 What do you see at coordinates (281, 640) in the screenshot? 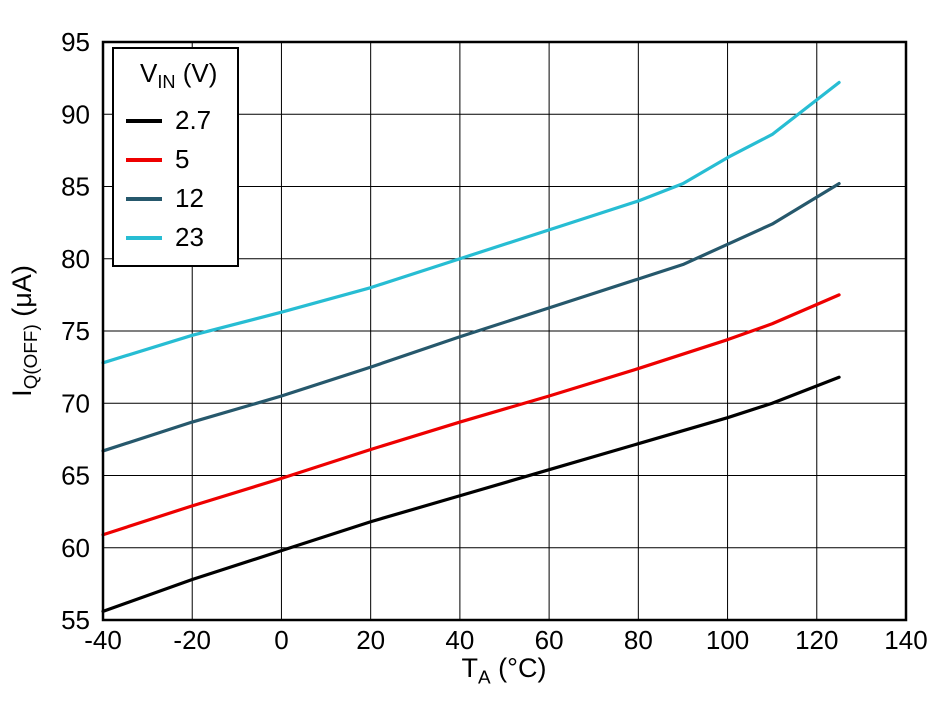
I see `x-tick-label: 0` at bounding box center [281, 640].